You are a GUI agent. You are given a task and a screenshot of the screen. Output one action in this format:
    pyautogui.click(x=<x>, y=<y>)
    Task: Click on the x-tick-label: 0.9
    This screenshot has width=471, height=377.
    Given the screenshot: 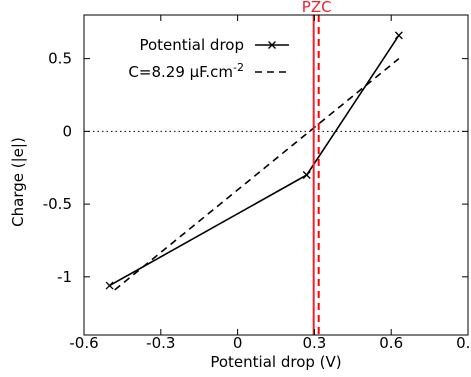 What is the action you would take?
    pyautogui.click(x=463, y=343)
    